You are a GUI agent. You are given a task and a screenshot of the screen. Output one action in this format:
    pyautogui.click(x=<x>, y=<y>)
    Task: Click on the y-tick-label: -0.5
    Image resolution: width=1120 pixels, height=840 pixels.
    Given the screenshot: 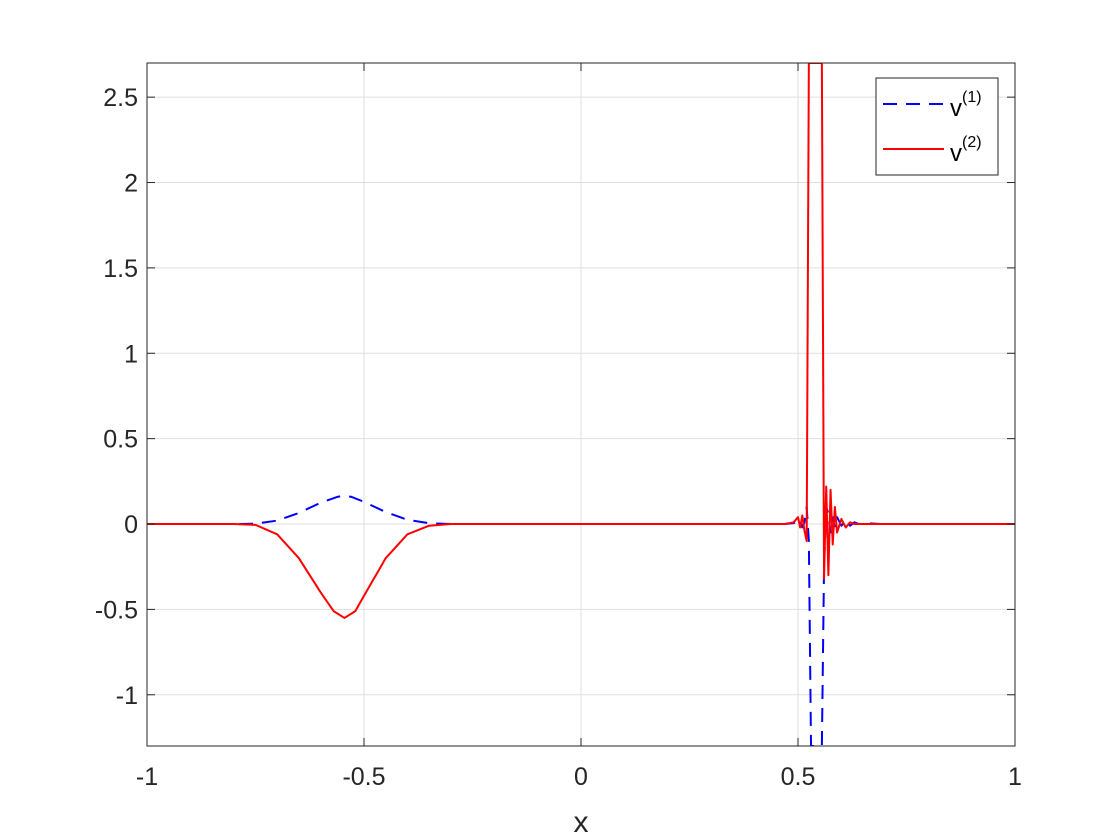 What is the action you would take?
    pyautogui.click(x=116, y=610)
    